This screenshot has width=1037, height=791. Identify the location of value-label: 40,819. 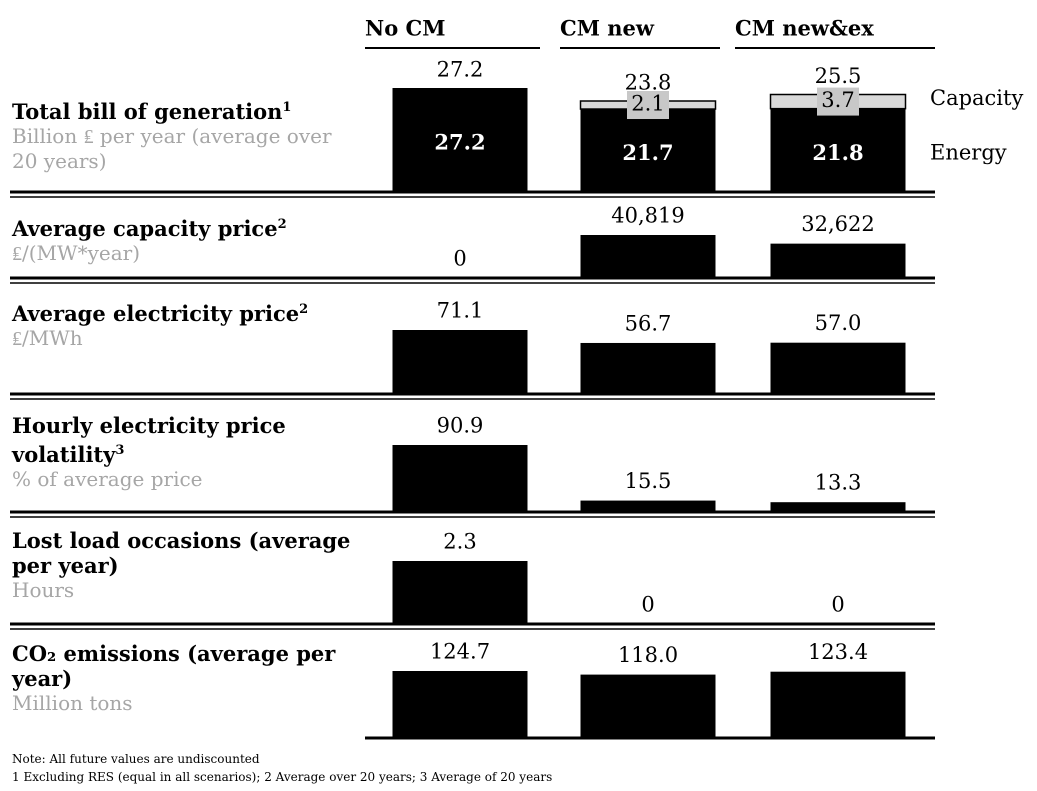
(647, 216).